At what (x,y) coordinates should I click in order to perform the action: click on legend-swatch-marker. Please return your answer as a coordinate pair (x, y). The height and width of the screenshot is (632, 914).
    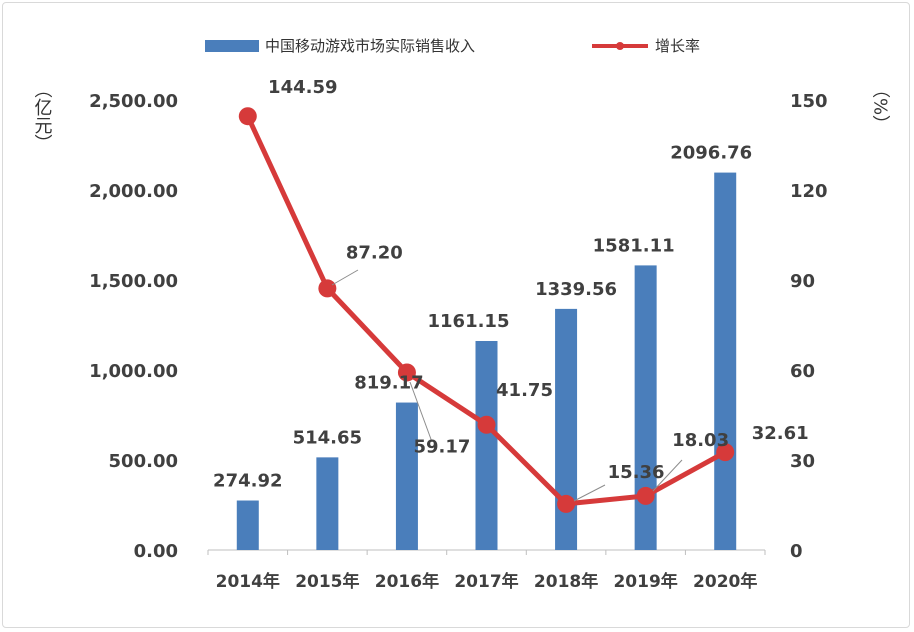
    Looking at the image, I should click on (620, 46).